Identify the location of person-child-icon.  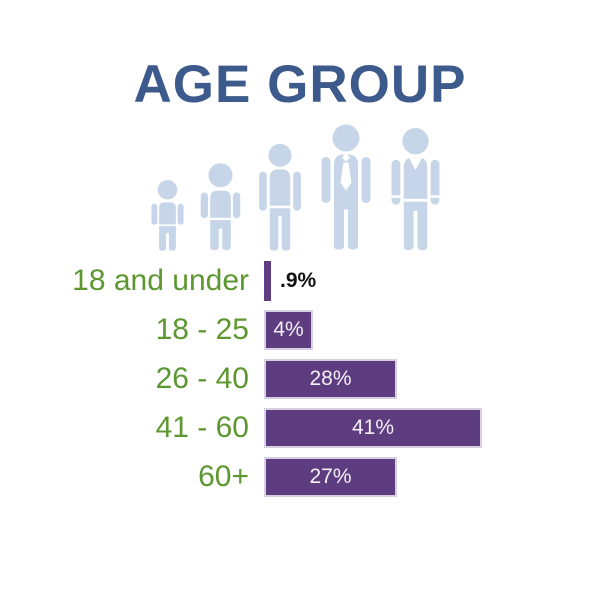
(220, 207).